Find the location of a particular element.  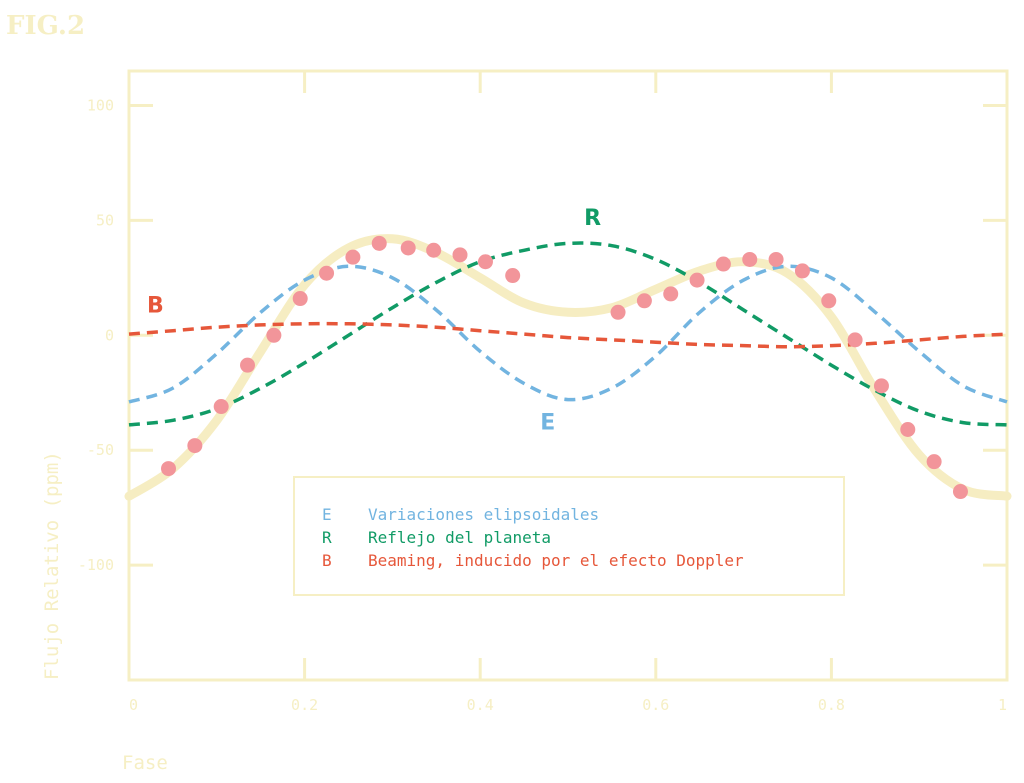

legend-key-beaming: B is located at coordinates (327, 560).